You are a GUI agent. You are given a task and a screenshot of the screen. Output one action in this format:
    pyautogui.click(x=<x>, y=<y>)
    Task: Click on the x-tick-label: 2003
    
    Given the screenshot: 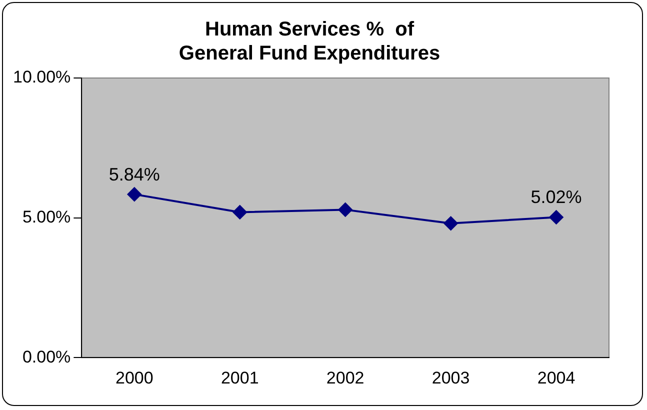 What is the action you would take?
    pyautogui.click(x=451, y=378)
    